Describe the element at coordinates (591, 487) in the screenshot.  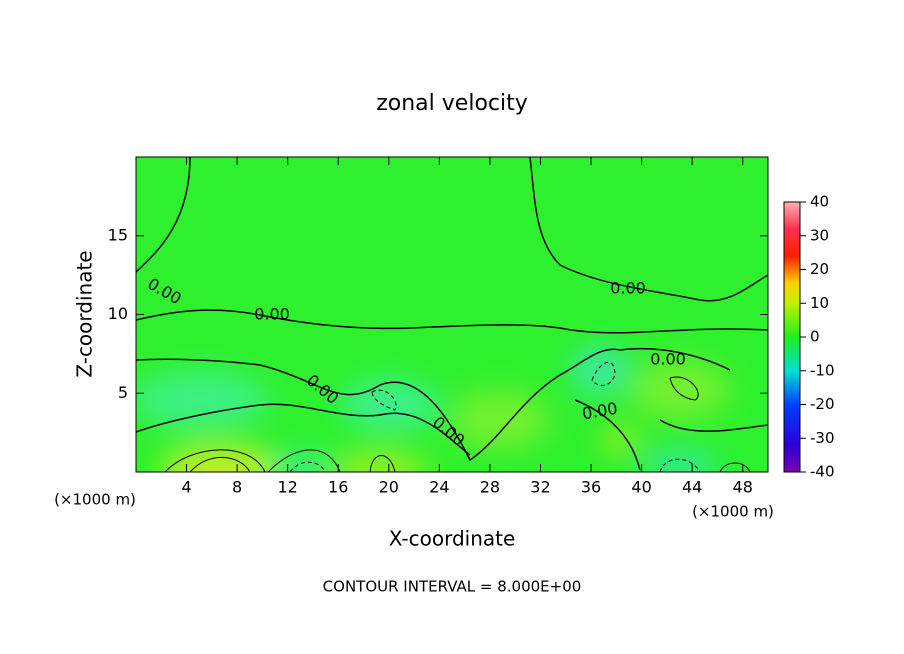
I see `x-tick-label: 36` at that location.